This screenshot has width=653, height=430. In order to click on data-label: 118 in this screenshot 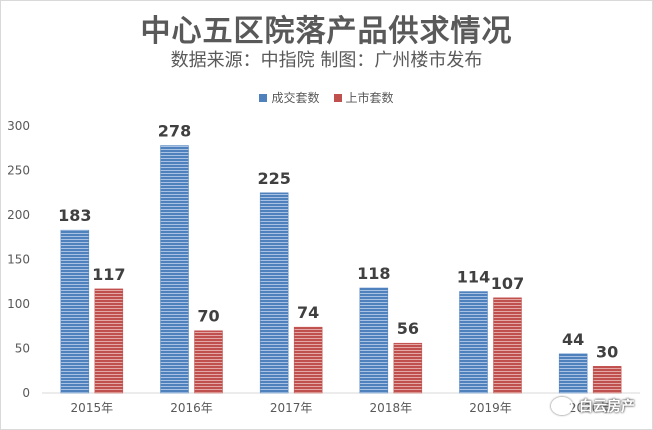, I will do `click(373, 273)`.